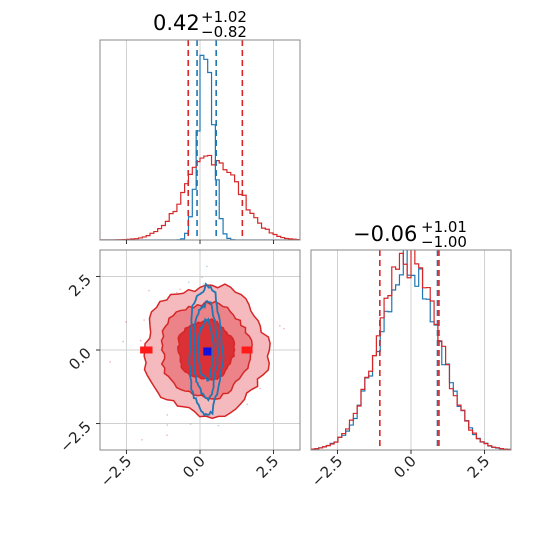 This screenshot has height=550, width=550. I want to click on hist-param2-grid, so click(411, 350).